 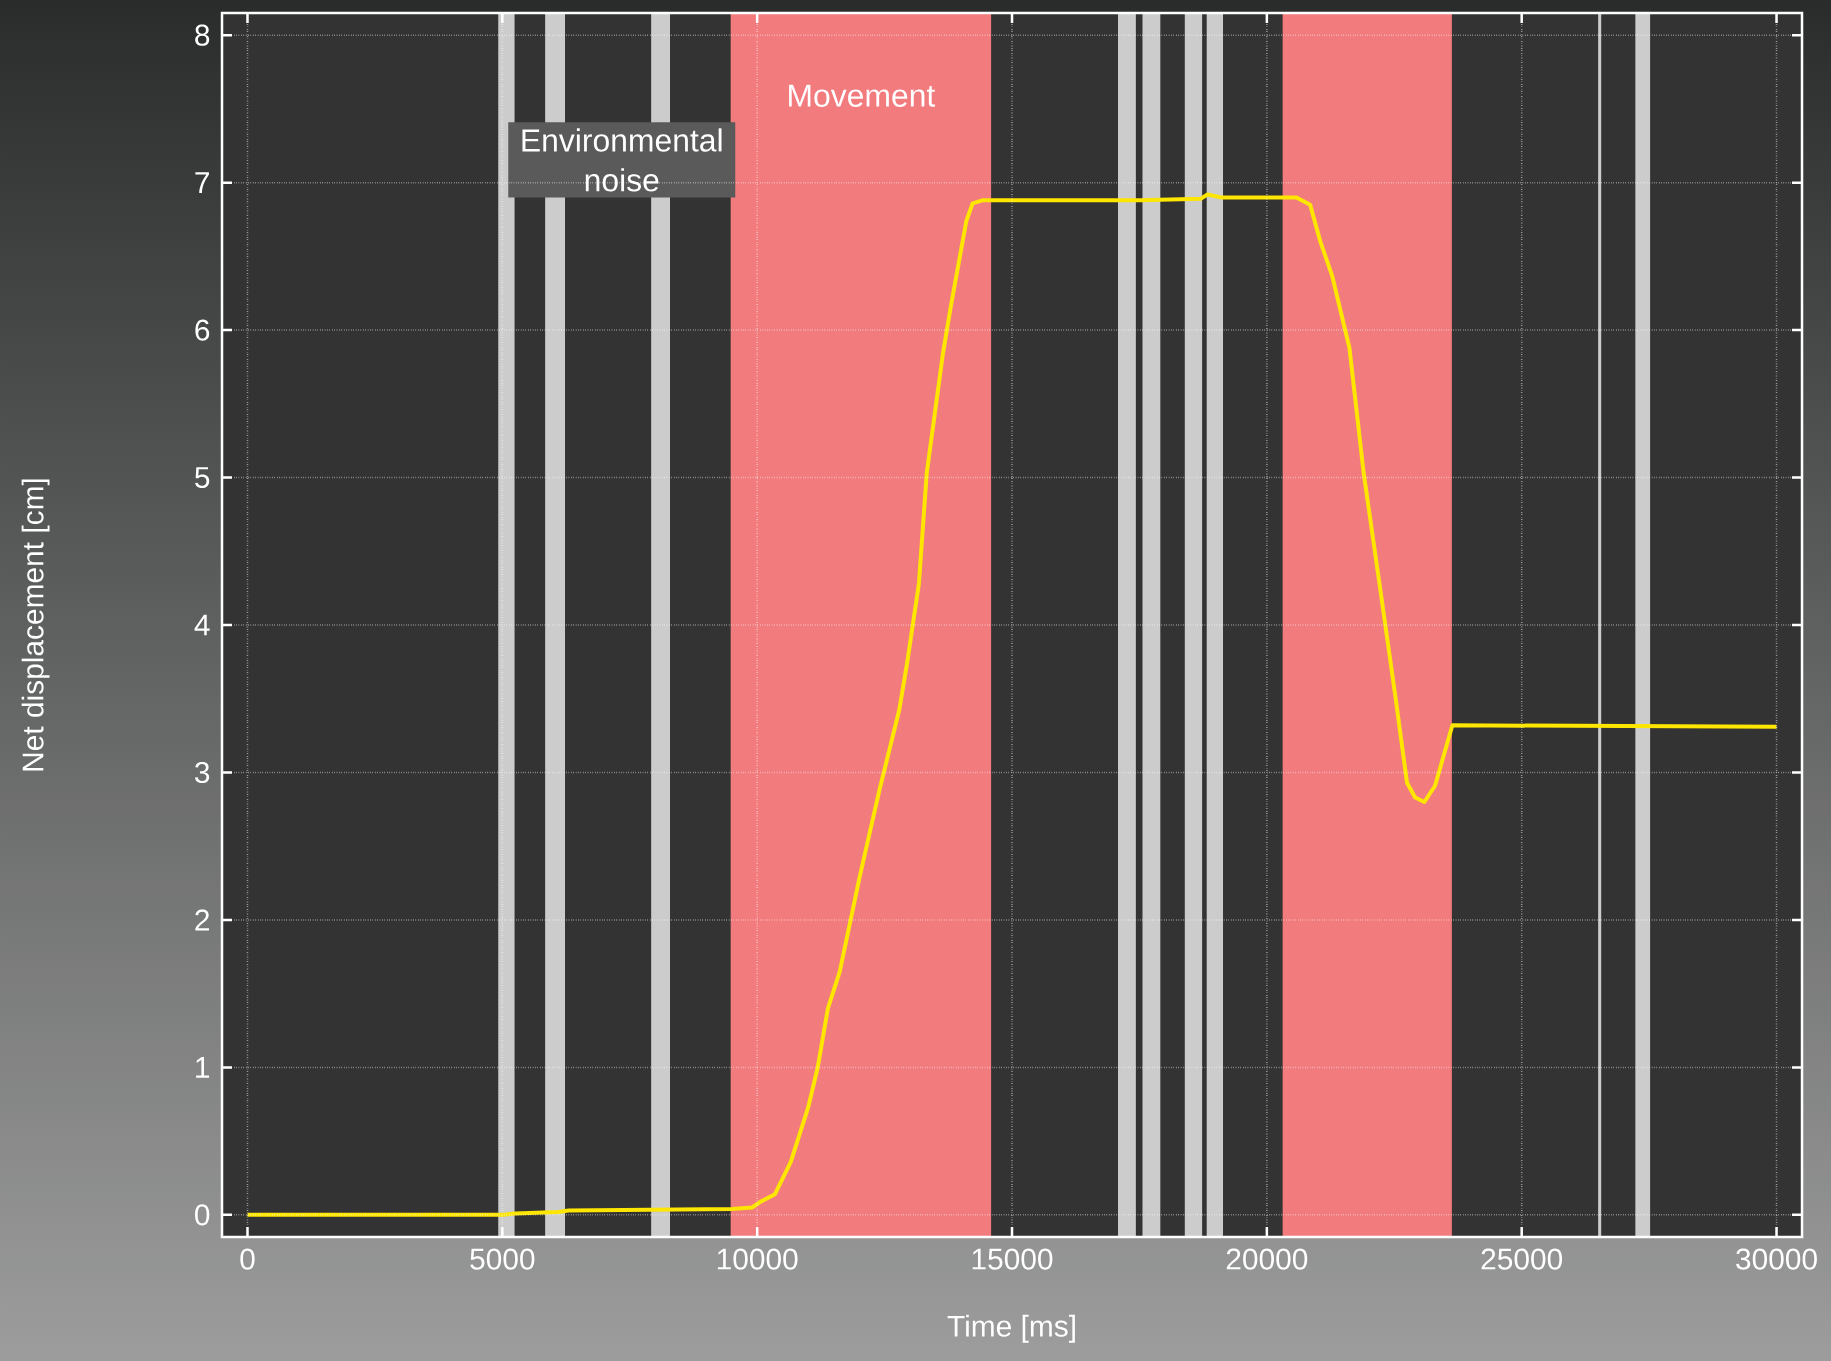 I want to click on y-tick-label: 8, so click(x=202, y=35).